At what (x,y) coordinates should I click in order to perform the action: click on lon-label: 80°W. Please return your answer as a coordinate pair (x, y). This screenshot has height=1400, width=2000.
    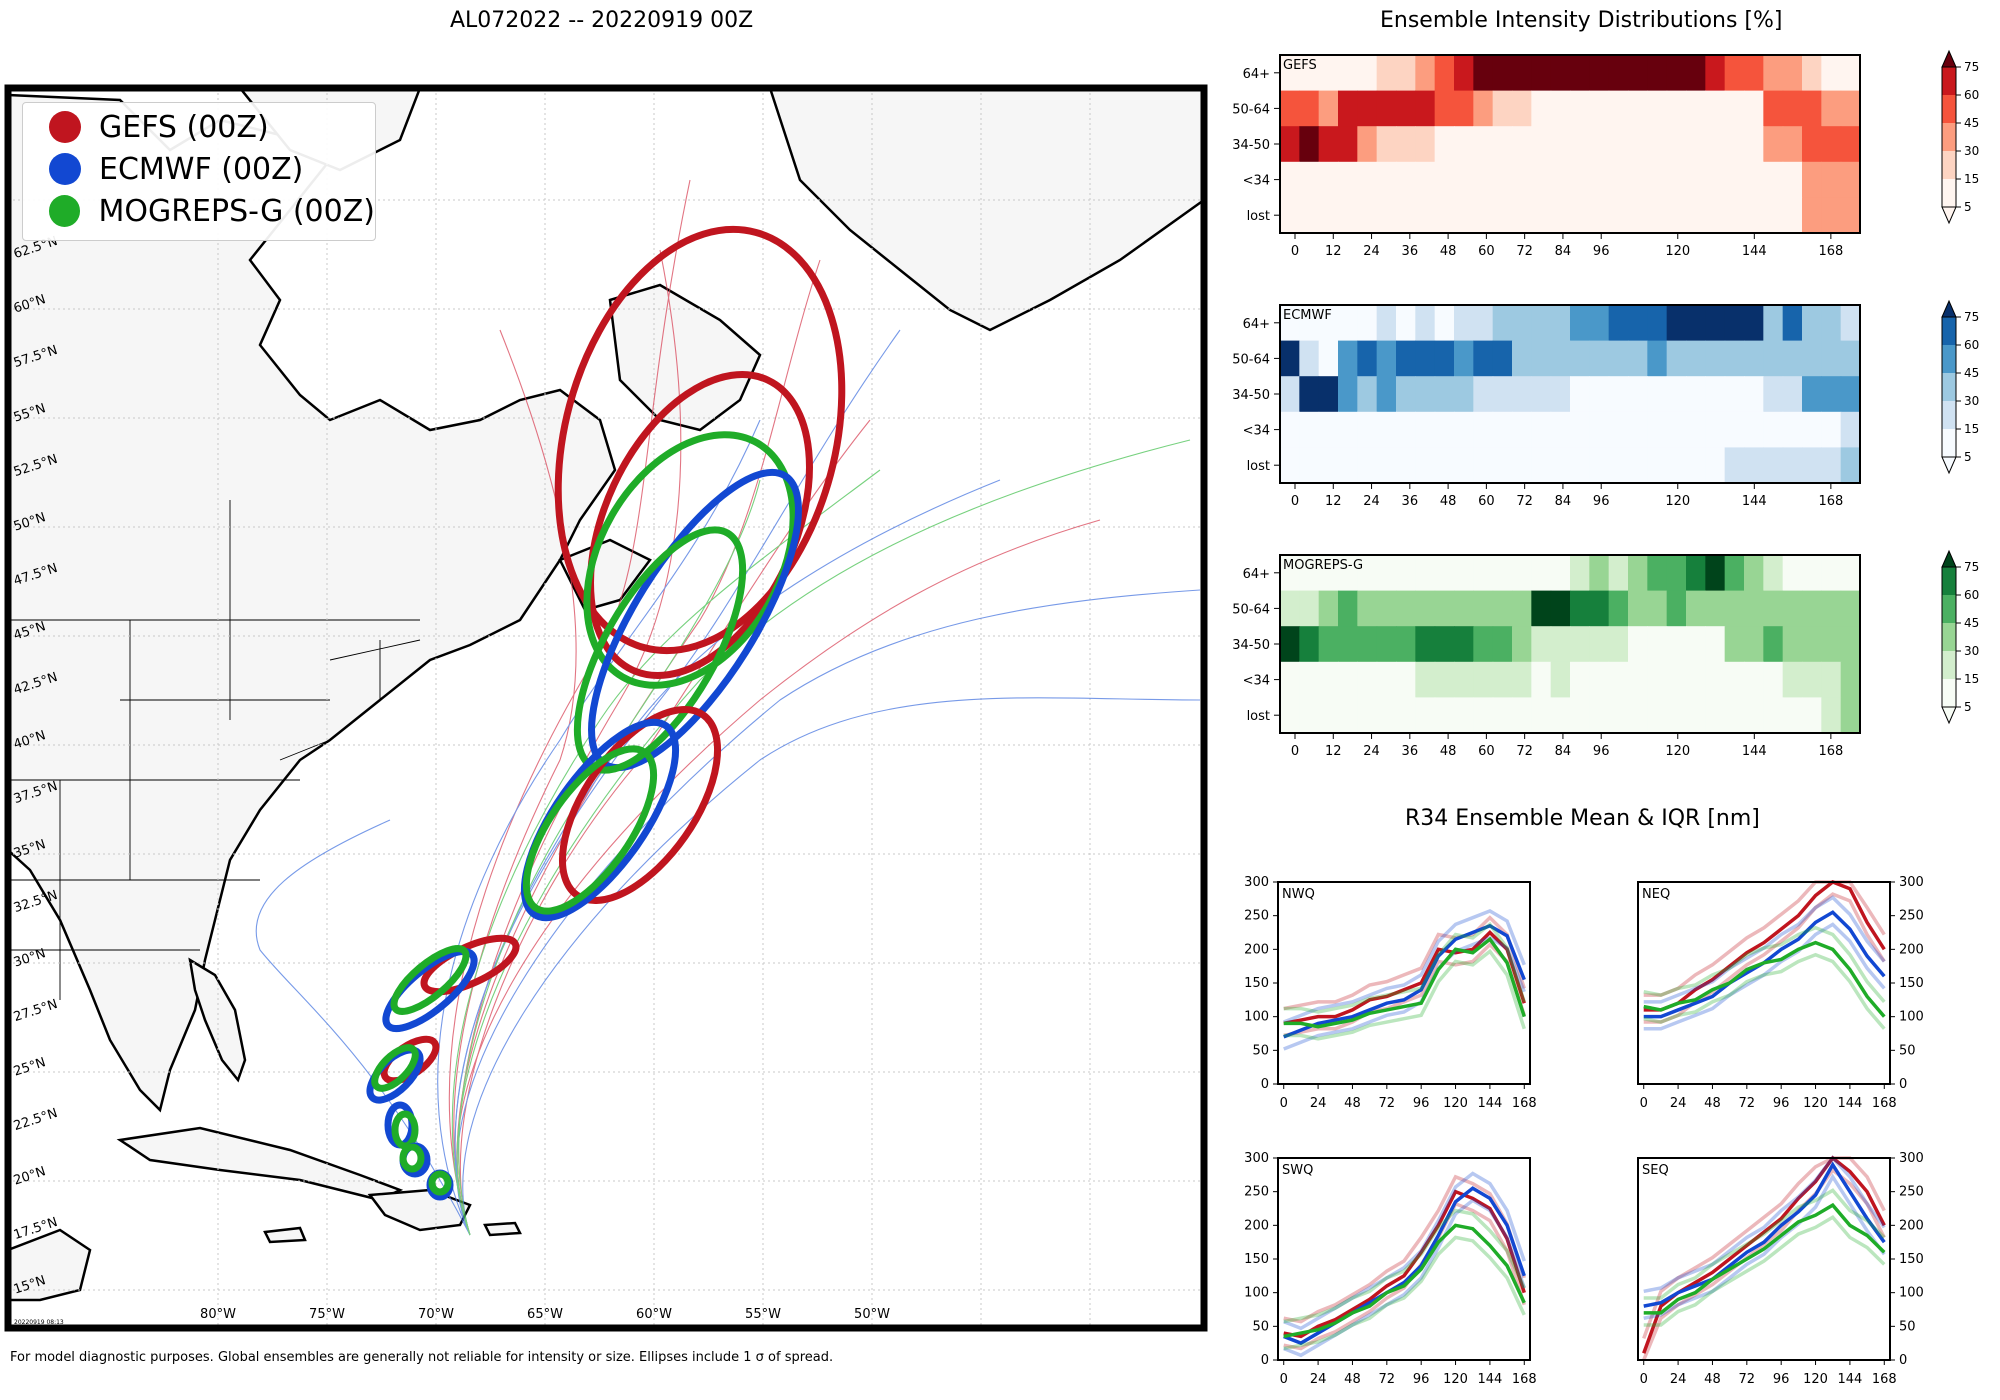
    Looking at the image, I should click on (218, 1314).